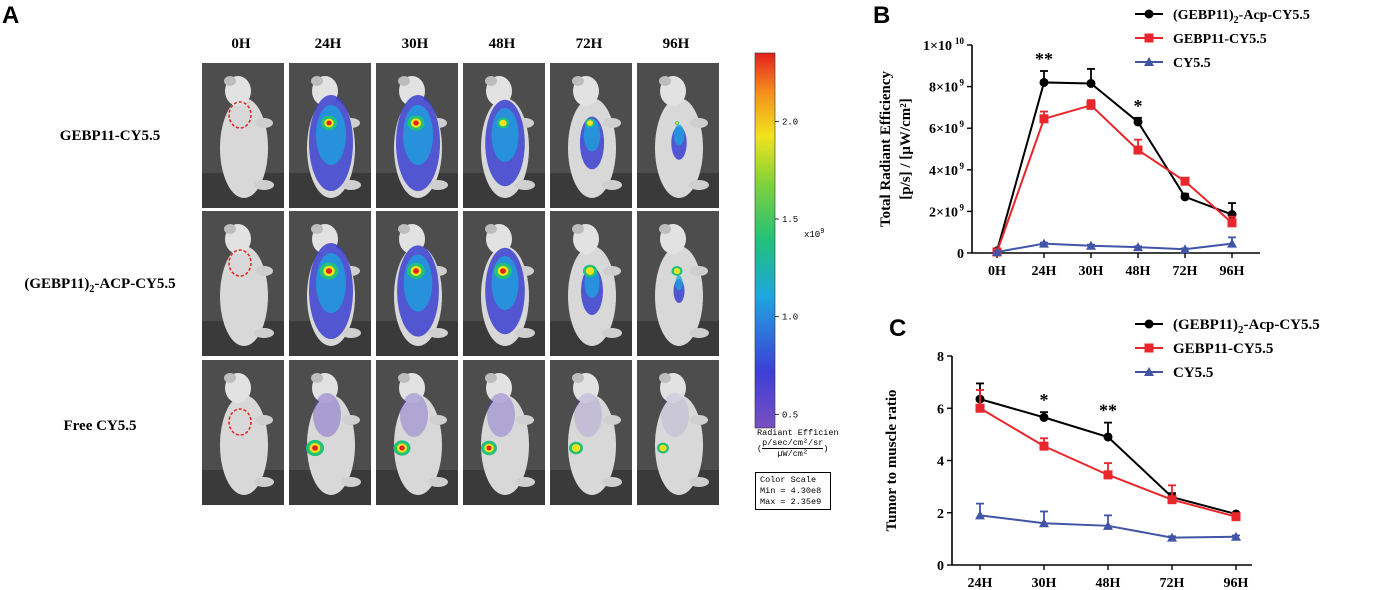  I want to click on y-label-text: Tumor to muscle ratio, so click(892, 460).